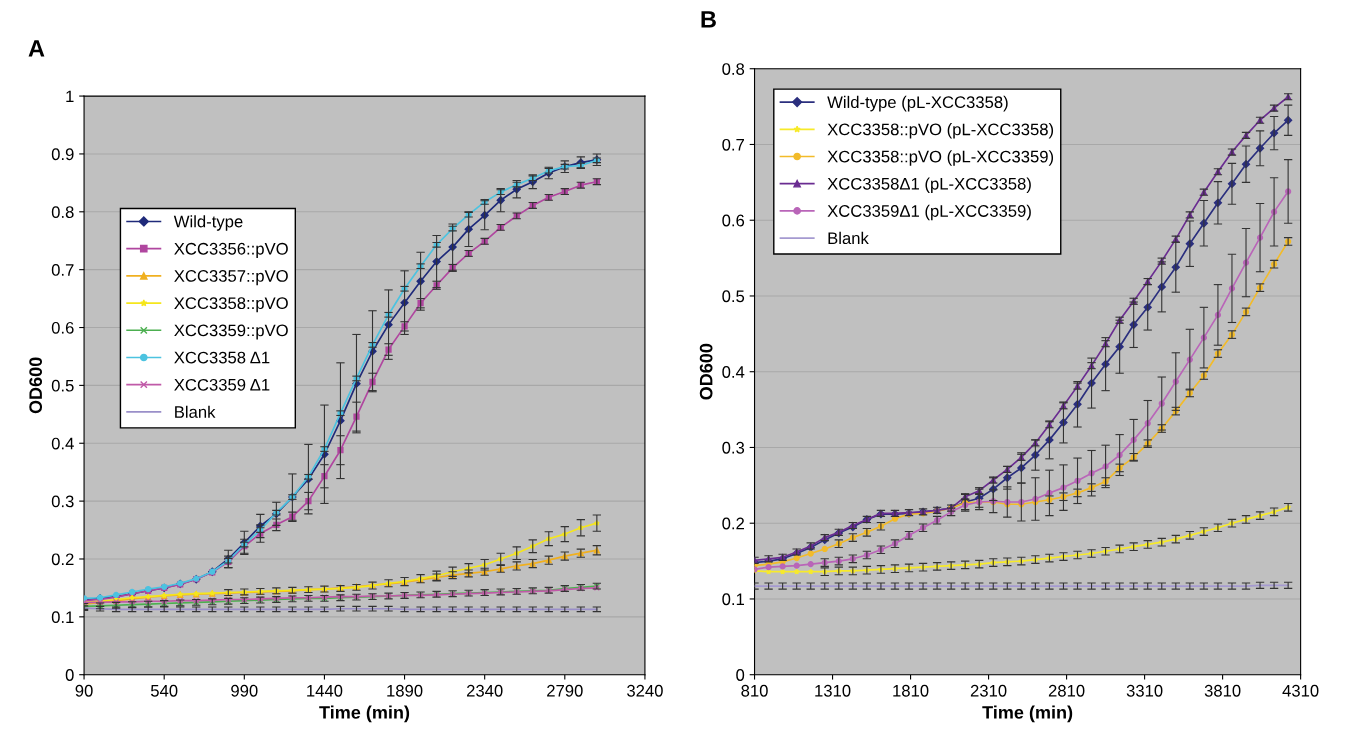 The width and height of the screenshot is (1345, 739). Describe the element at coordinates (62, 154) in the screenshot. I see `y-tick-label: 0.9` at that location.